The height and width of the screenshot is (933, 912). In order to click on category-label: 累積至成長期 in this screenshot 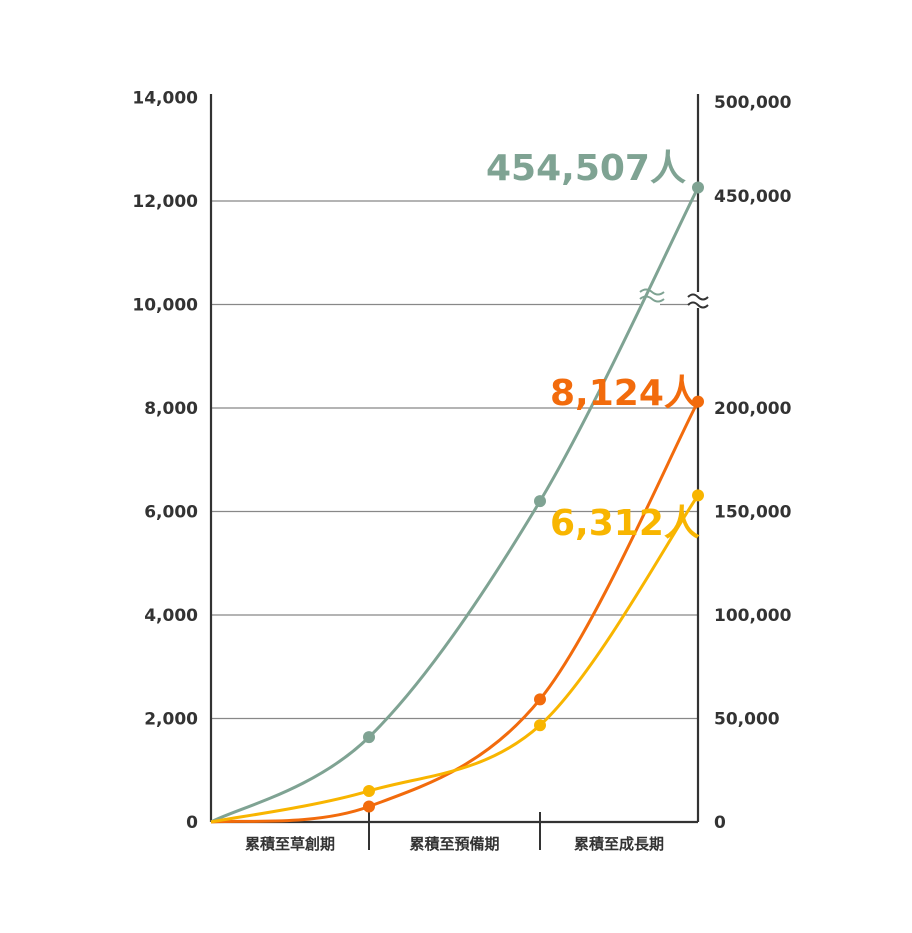, I will do `click(619, 844)`.